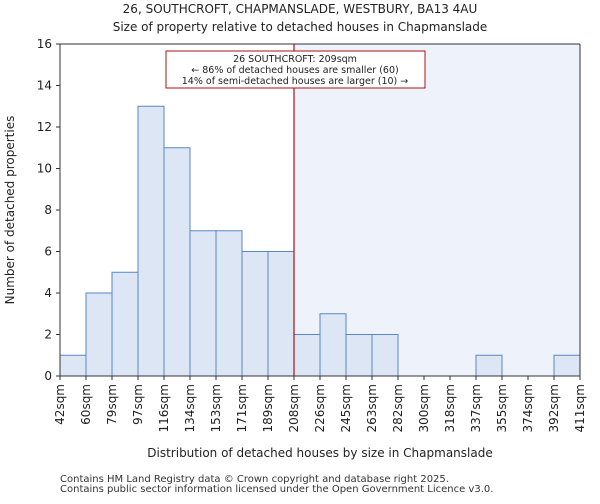 The width and height of the screenshot is (600, 504). What do you see at coordinates (177, 262) in the screenshot?
I see `bar-116sqm` at bounding box center [177, 262].